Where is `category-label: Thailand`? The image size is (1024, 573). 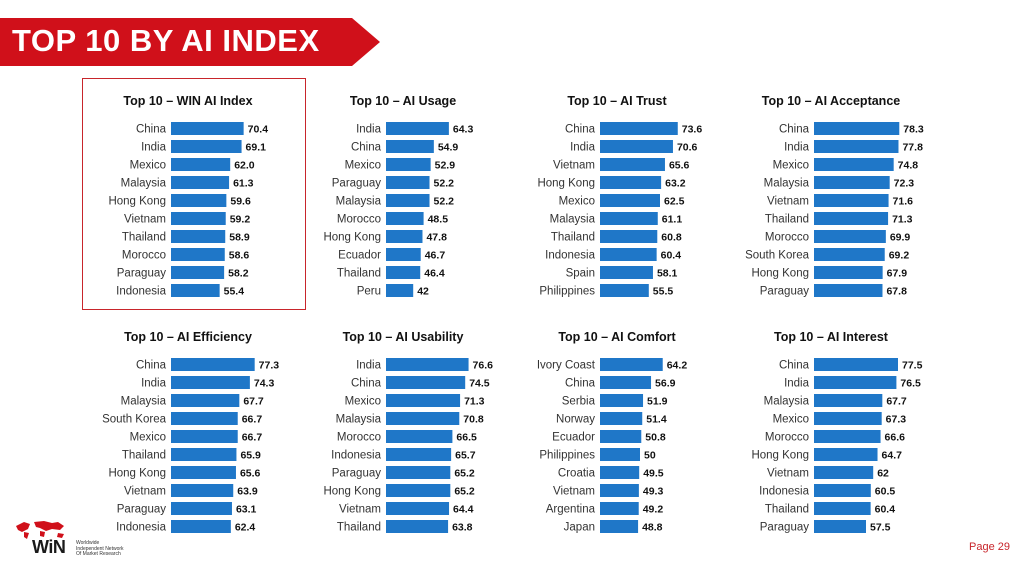
category-label: Thailand is located at coordinates (359, 528).